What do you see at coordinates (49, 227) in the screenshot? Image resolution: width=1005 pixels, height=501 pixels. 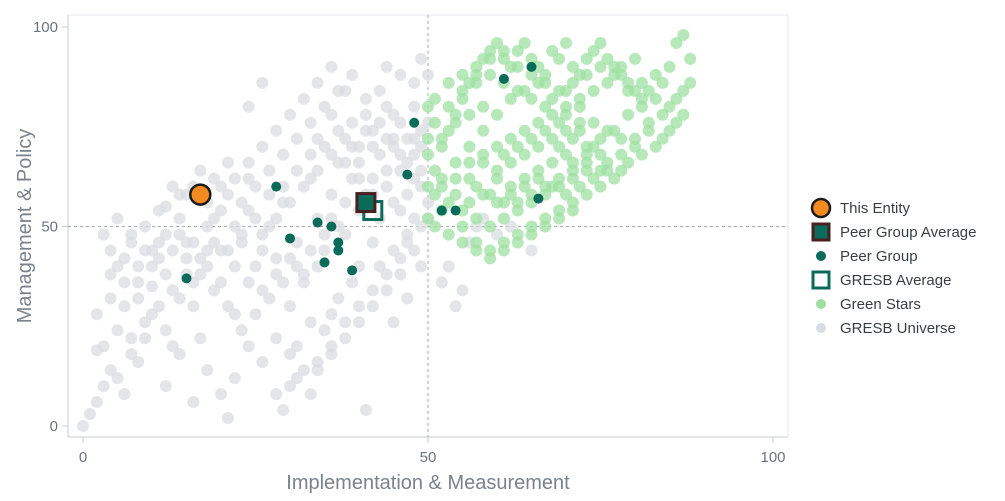 I see `y-tick-label: 50` at bounding box center [49, 227].